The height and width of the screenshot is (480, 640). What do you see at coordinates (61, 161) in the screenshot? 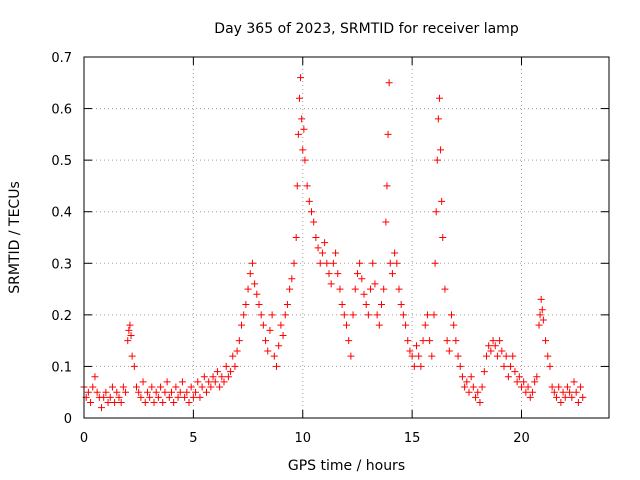
I see `y-tick-label: 0.5` at bounding box center [61, 161].